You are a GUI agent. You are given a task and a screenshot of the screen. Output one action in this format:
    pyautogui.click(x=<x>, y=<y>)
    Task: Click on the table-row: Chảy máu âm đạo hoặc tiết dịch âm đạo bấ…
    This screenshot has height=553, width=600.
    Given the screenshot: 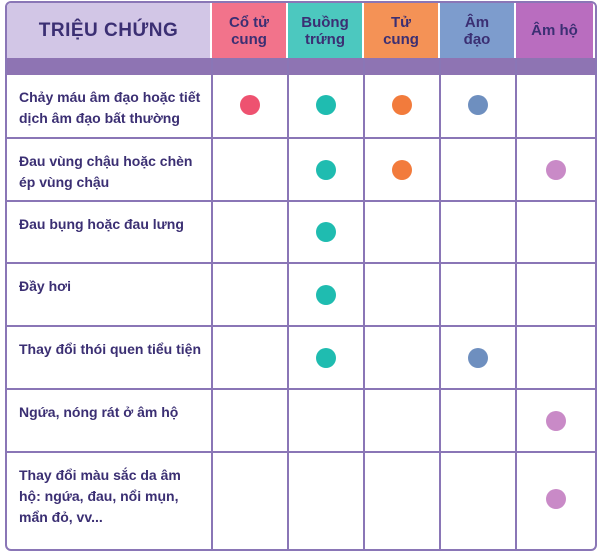 What is the action you would take?
    pyautogui.click(x=301, y=106)
    